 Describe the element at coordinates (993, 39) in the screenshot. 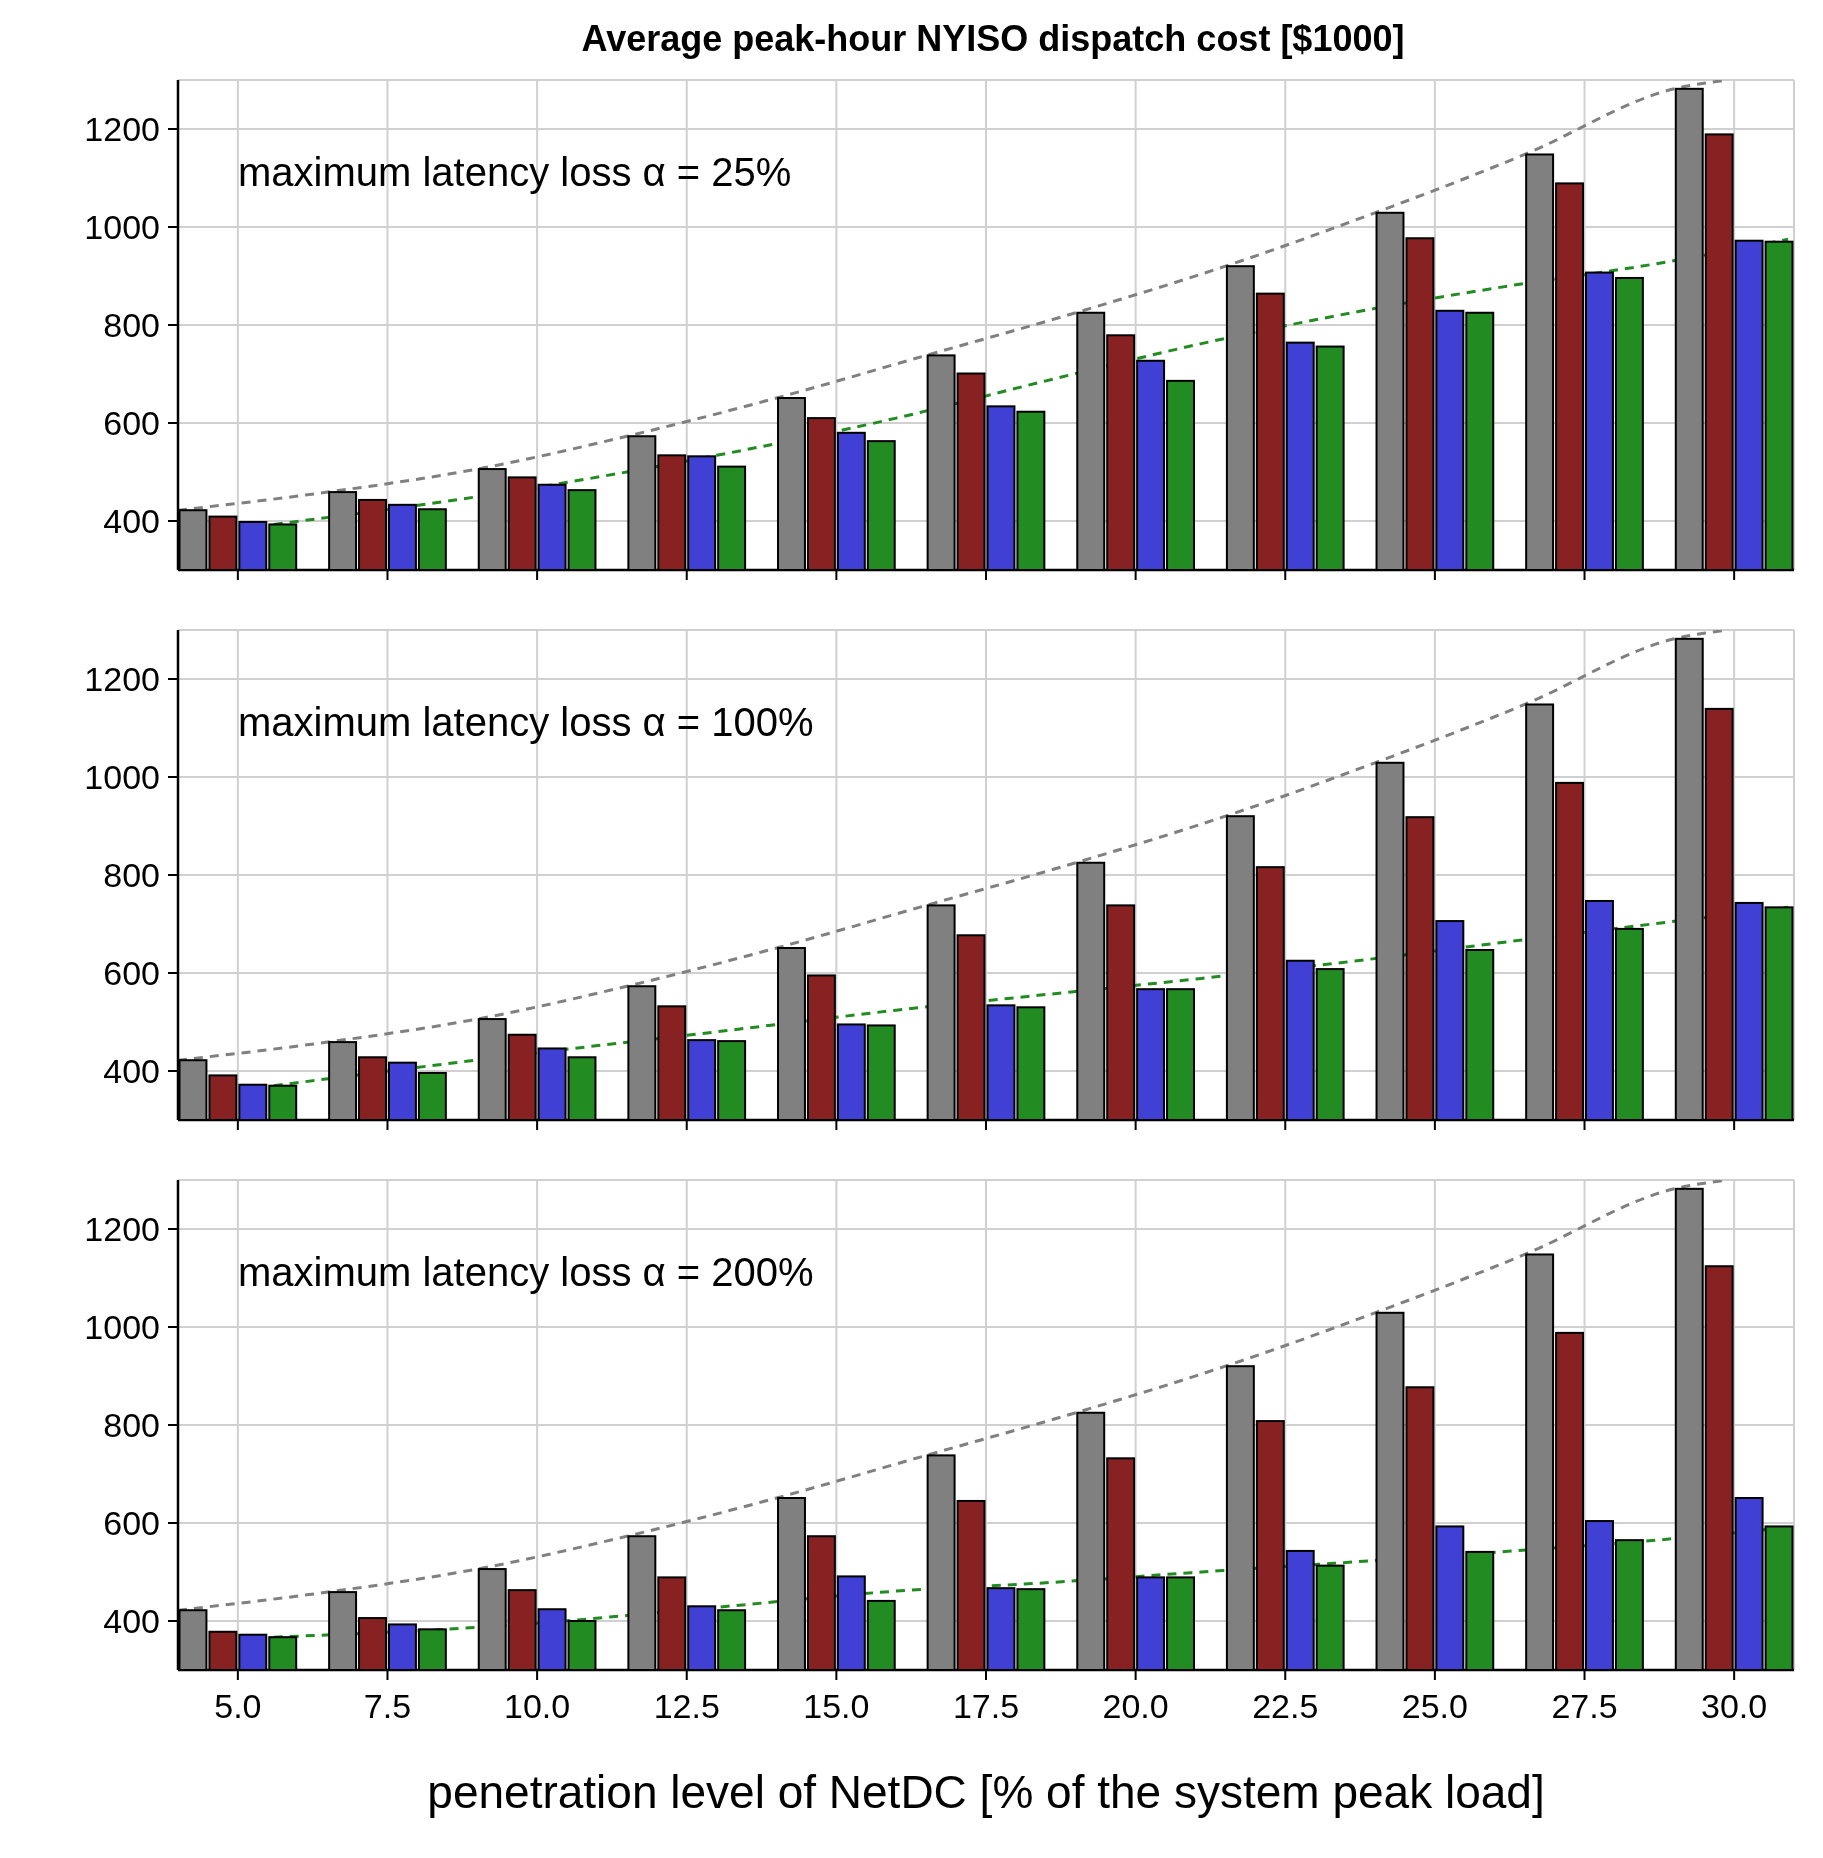

I see `chart-title: Average peak-hour NYISO dispatch cost [$1000]` at that location.